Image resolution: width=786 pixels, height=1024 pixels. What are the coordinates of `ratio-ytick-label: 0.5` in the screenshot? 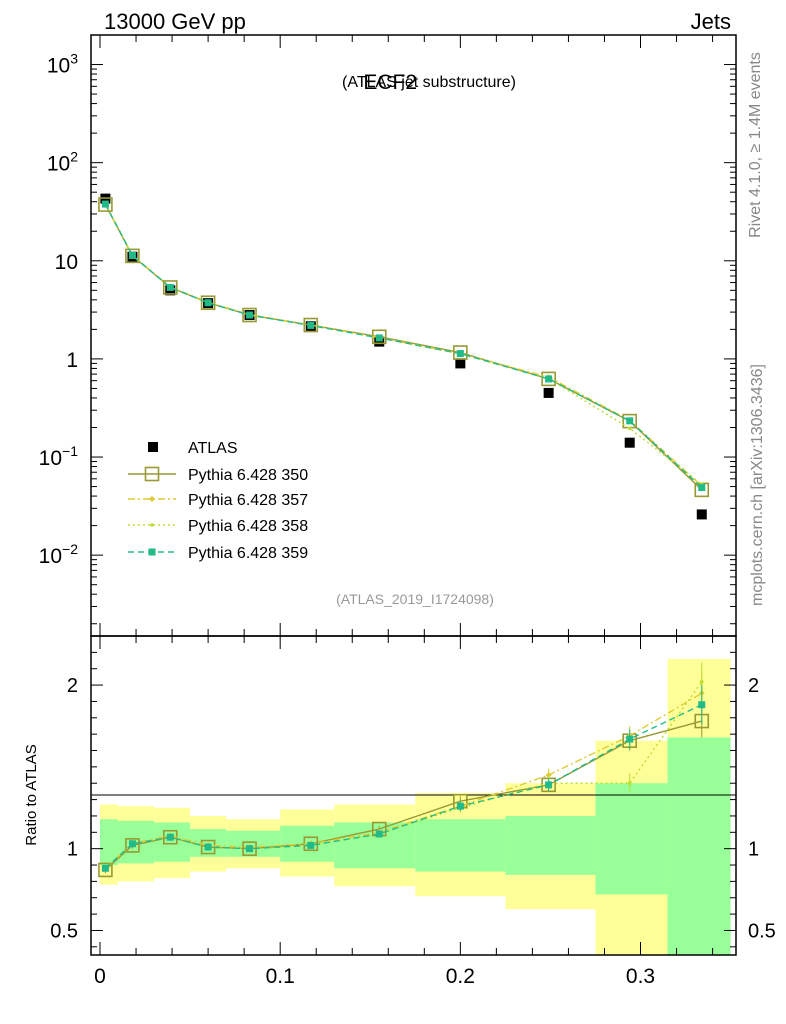 It's located at (64, 931).